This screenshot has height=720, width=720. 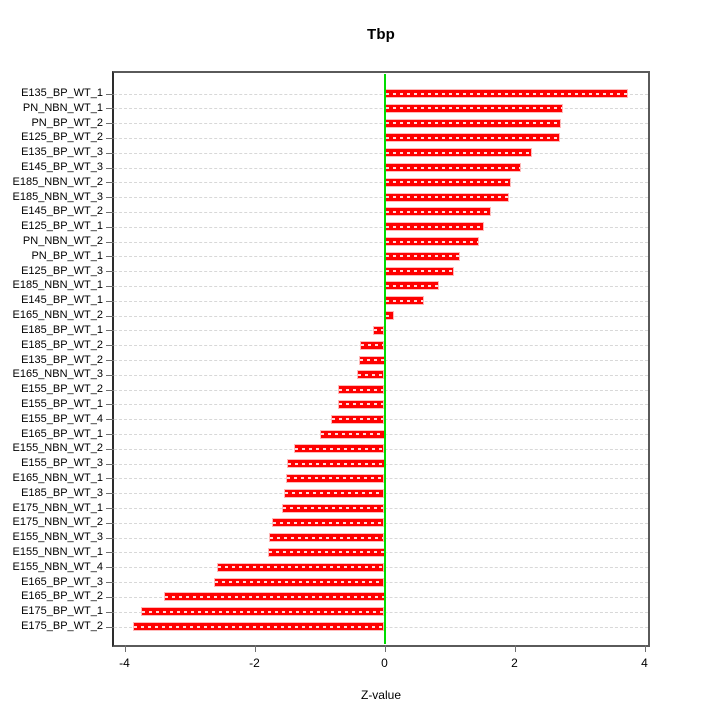 What do you see at coordinates (62, 433) in the screenshot?
I see `y-axis-label: E165_BP_WT_1` at bounding box center [62, 433].